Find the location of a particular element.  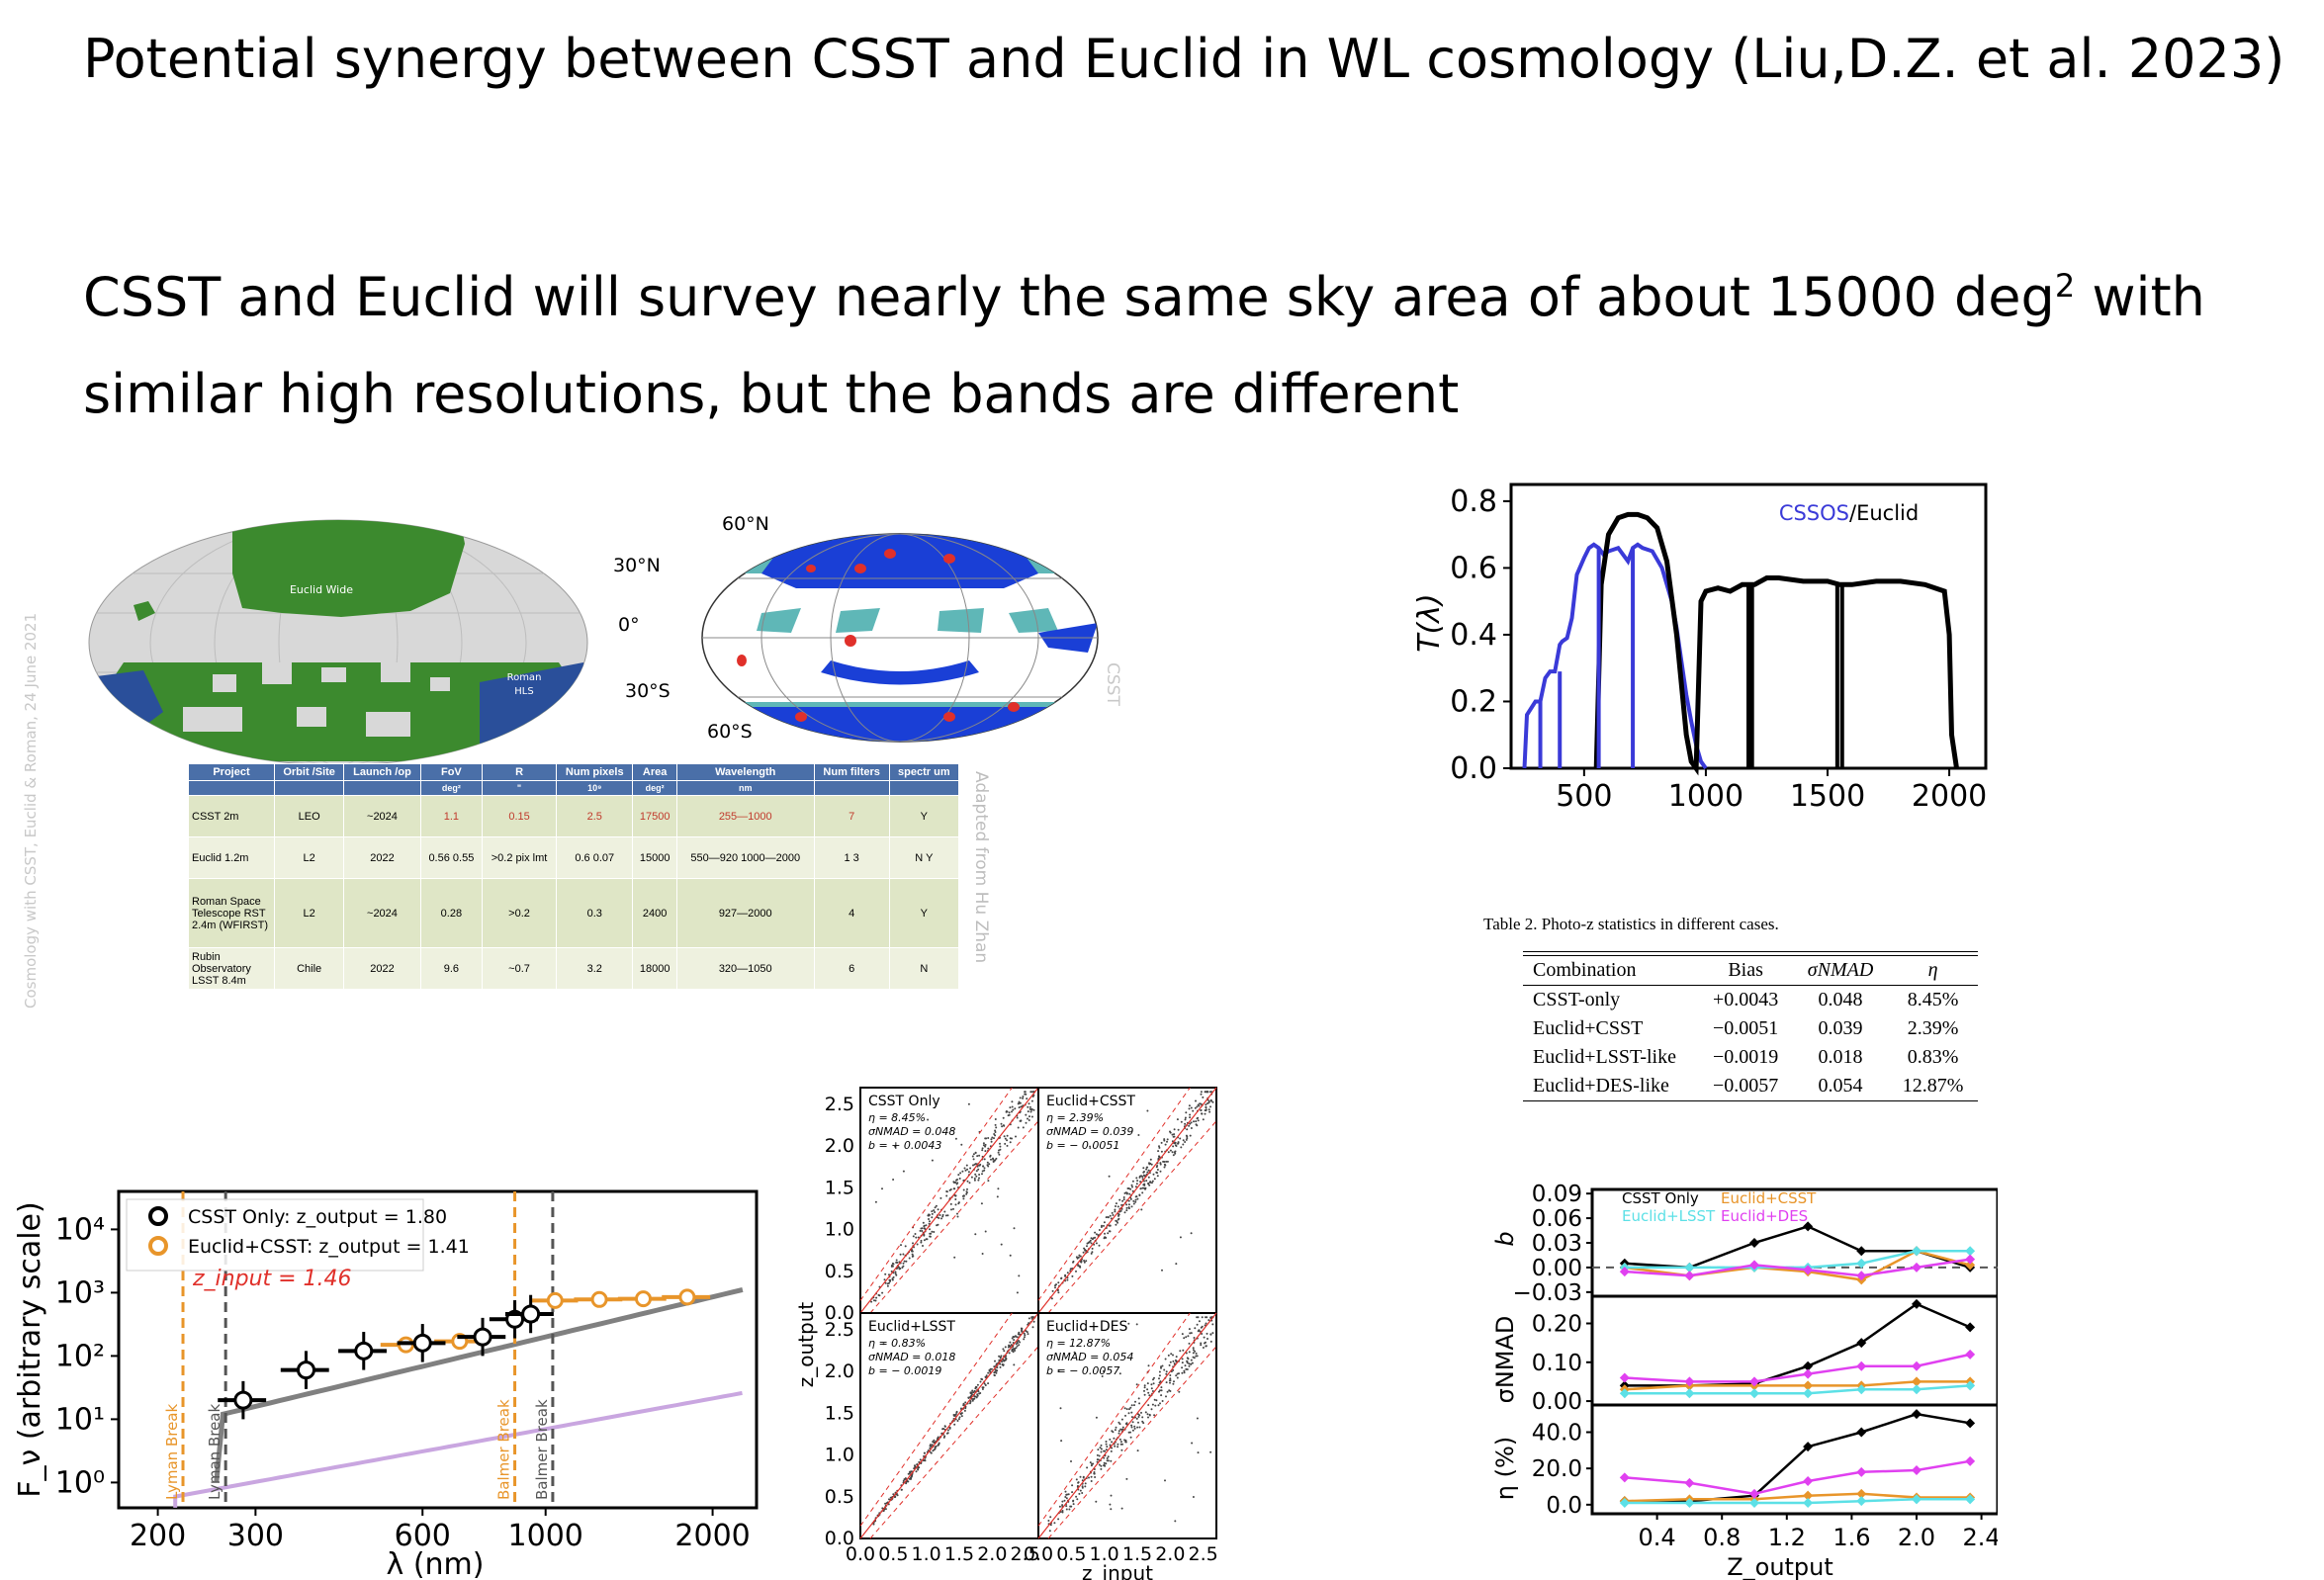

proj-cell: Y is located at coordinates (924, 913).